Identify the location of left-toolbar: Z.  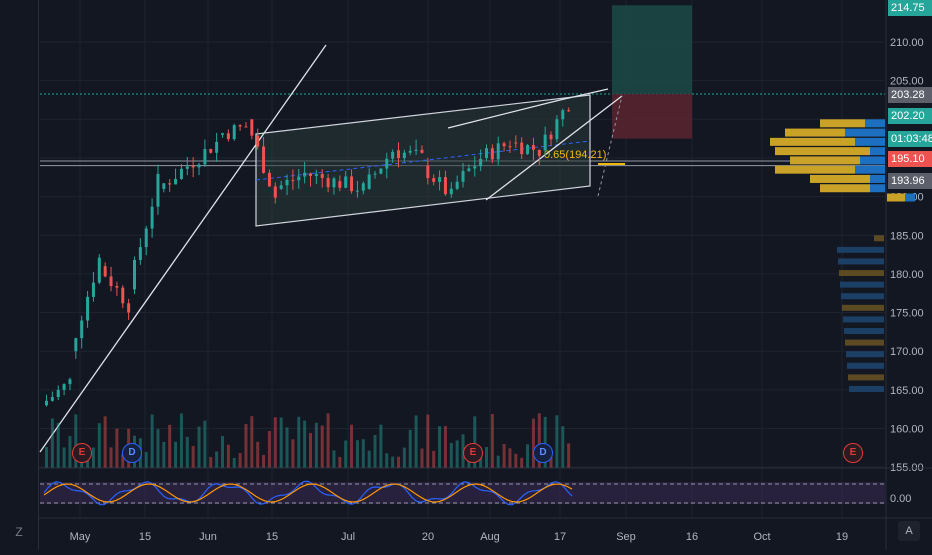
(19, 275).